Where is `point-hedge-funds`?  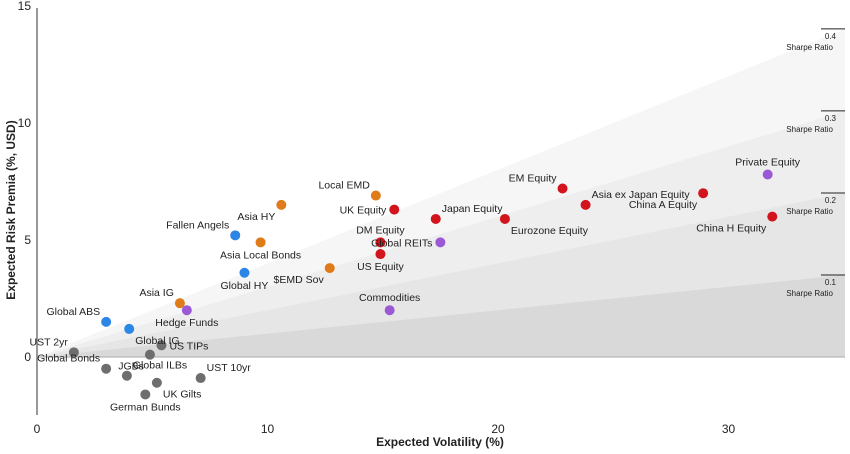
point-hedge-funds is located at coordinates (186, 310).